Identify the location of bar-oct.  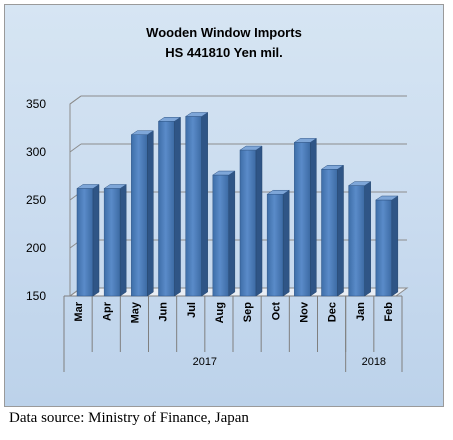
(278, 243).